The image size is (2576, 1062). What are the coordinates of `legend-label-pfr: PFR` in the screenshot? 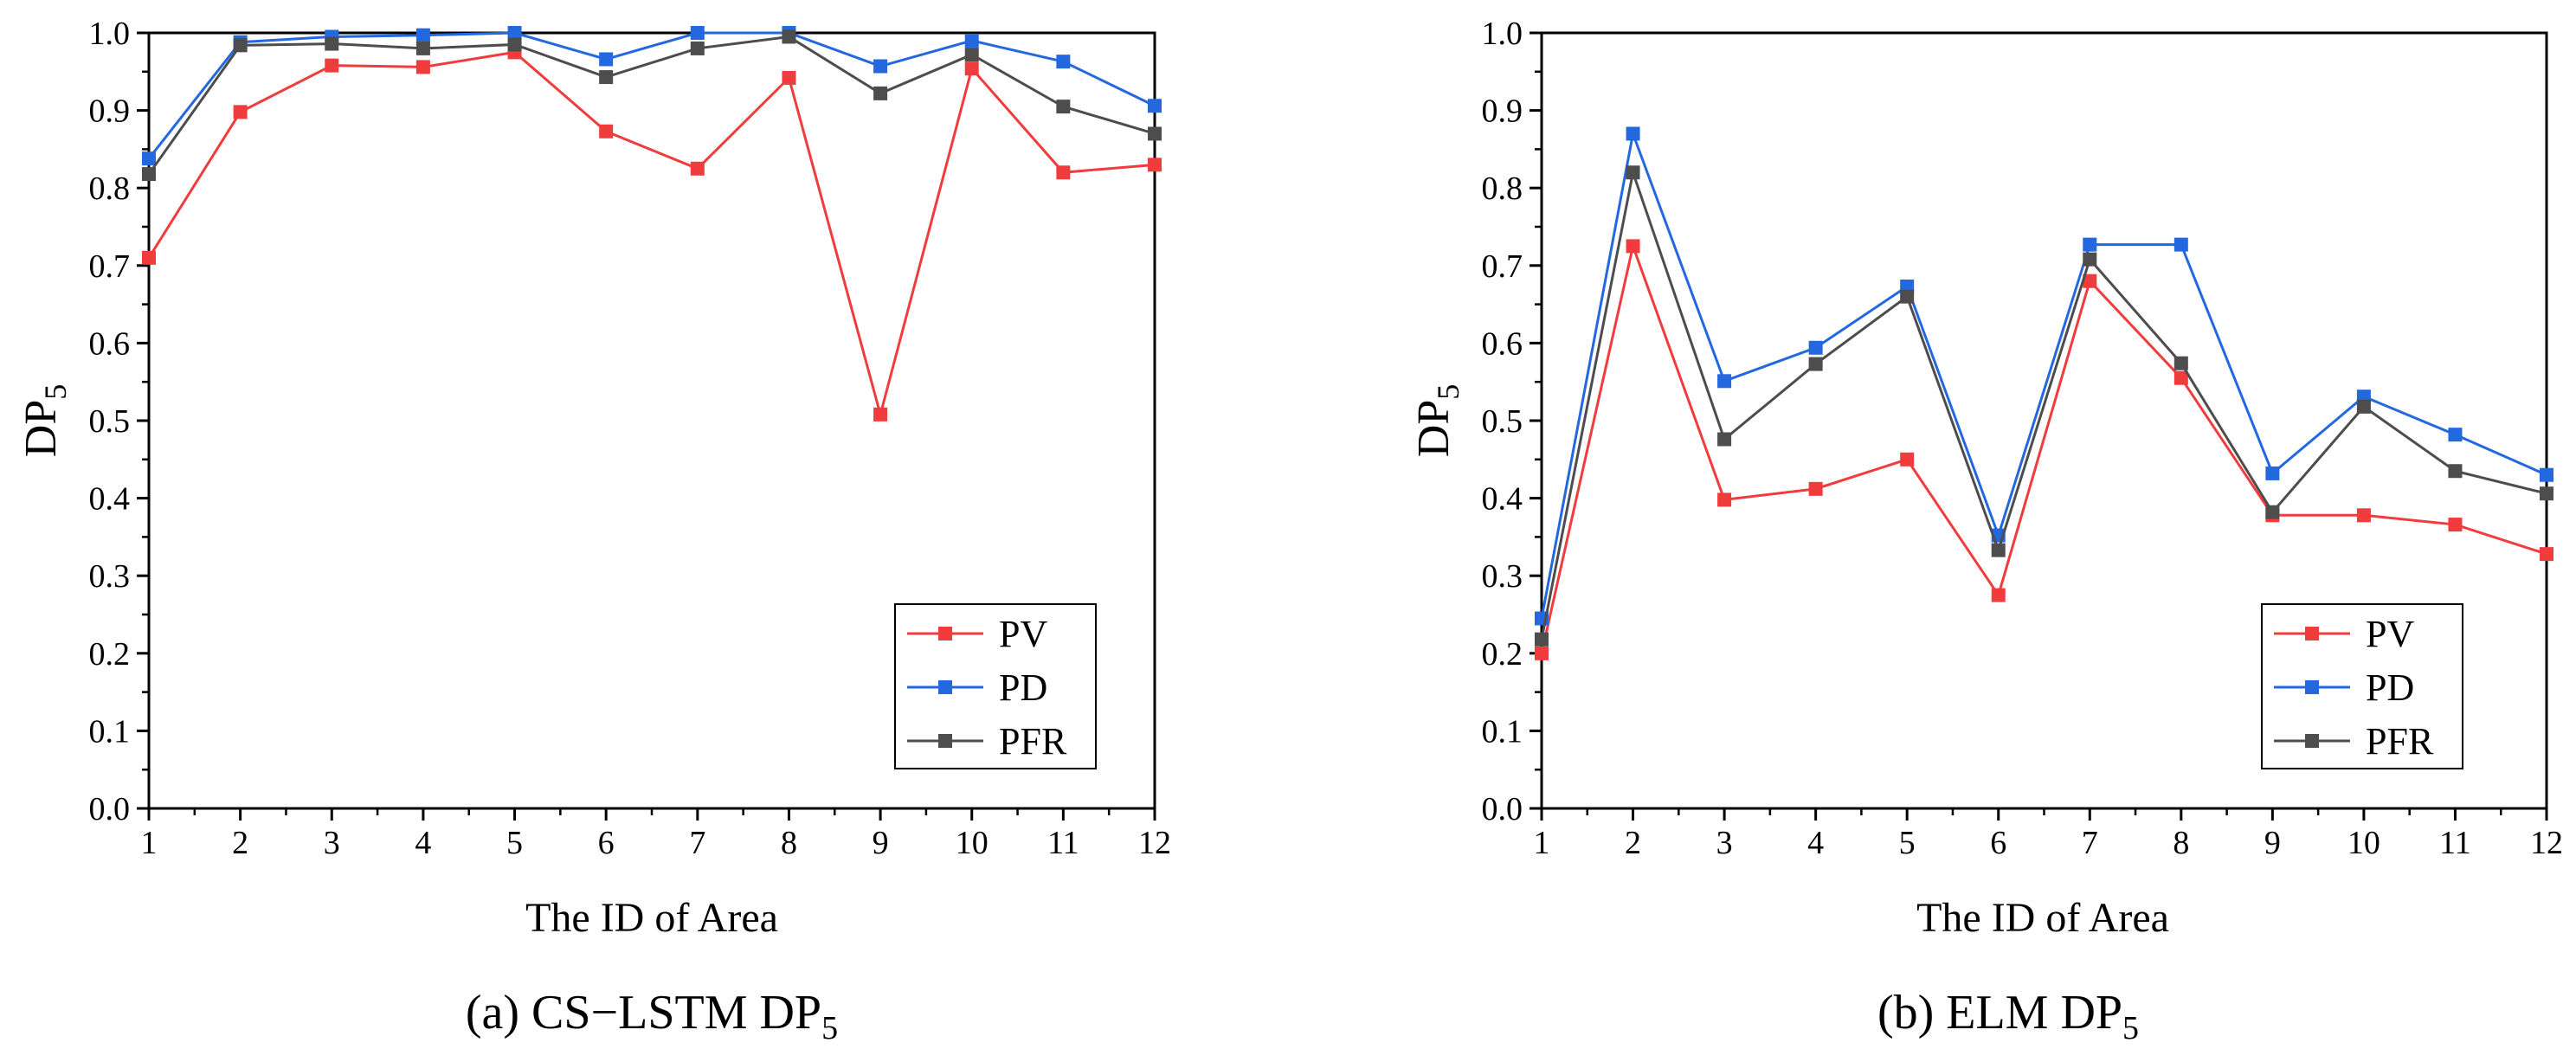 It's located at (1033, 741).